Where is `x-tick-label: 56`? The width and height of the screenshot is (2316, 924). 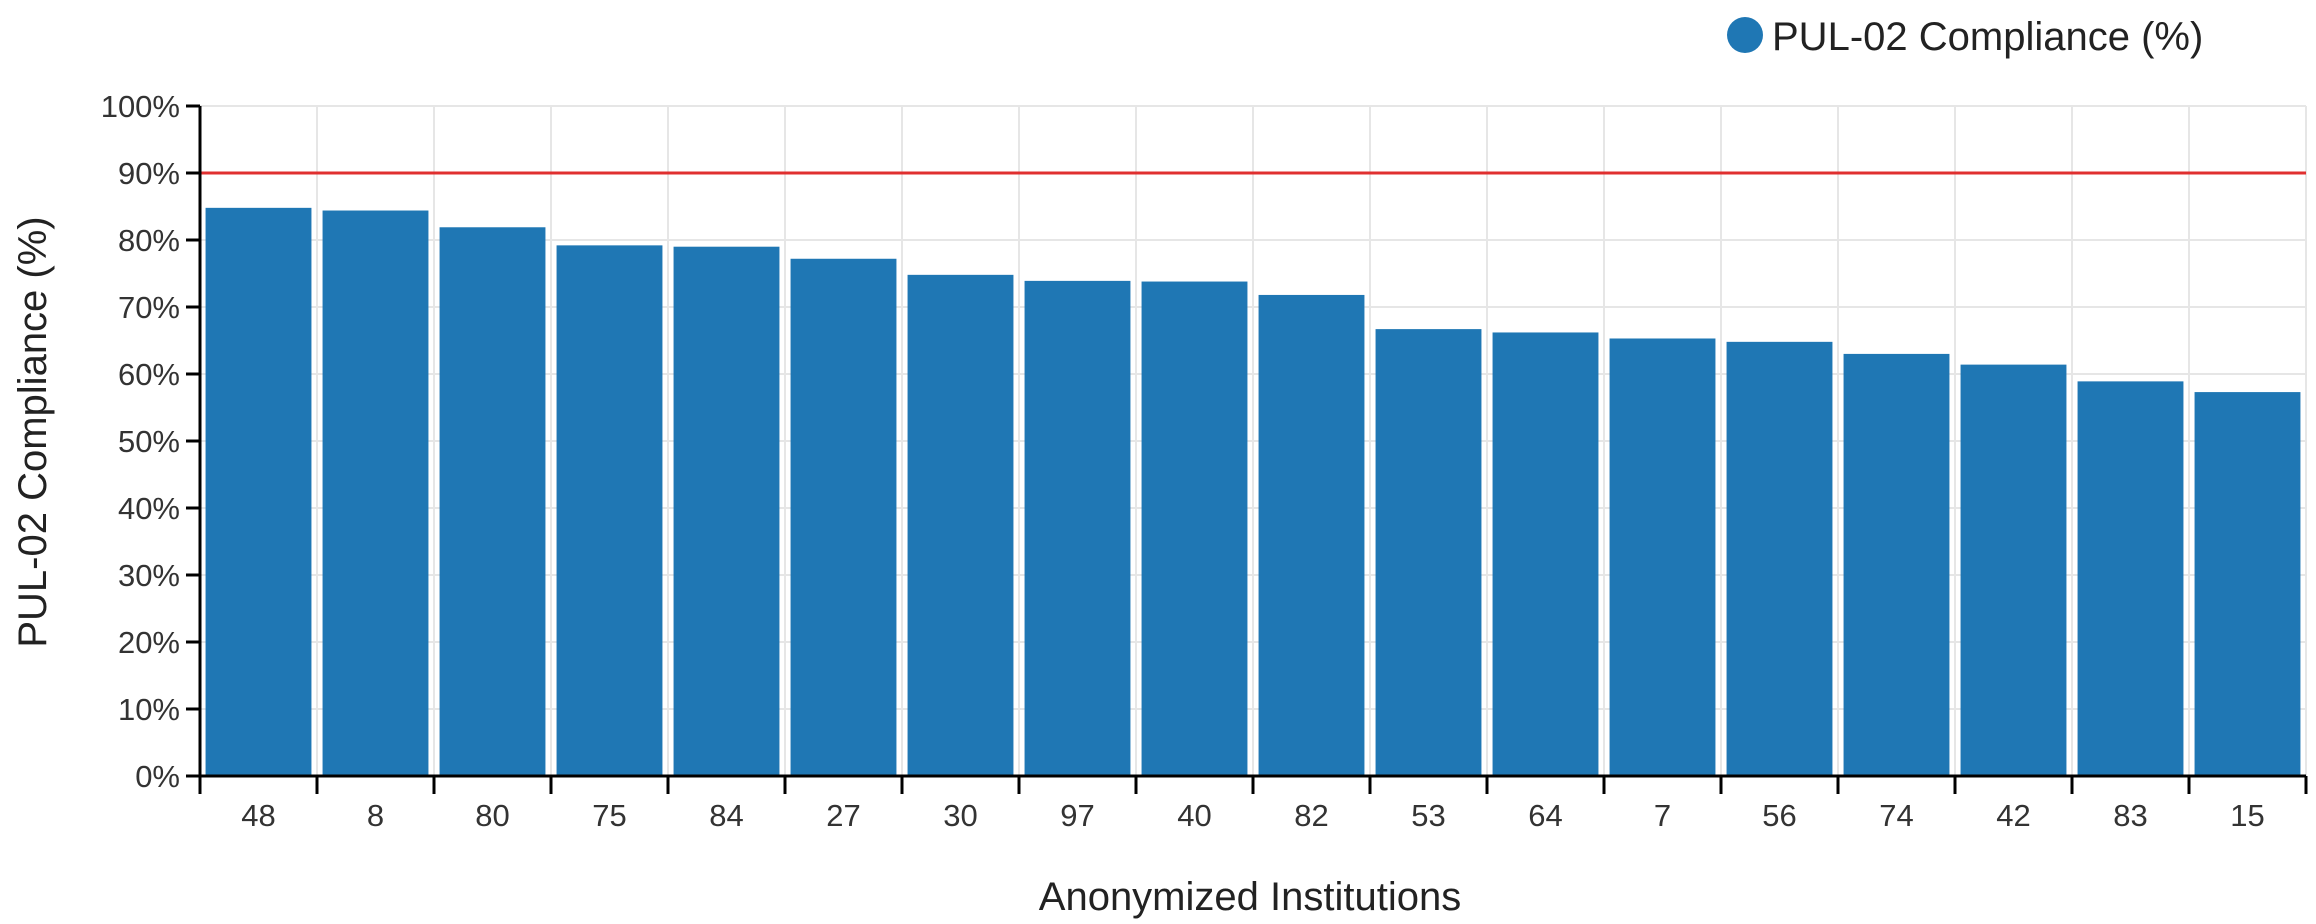
x-tick-label: 56 is located at coordinates (1779, 815).